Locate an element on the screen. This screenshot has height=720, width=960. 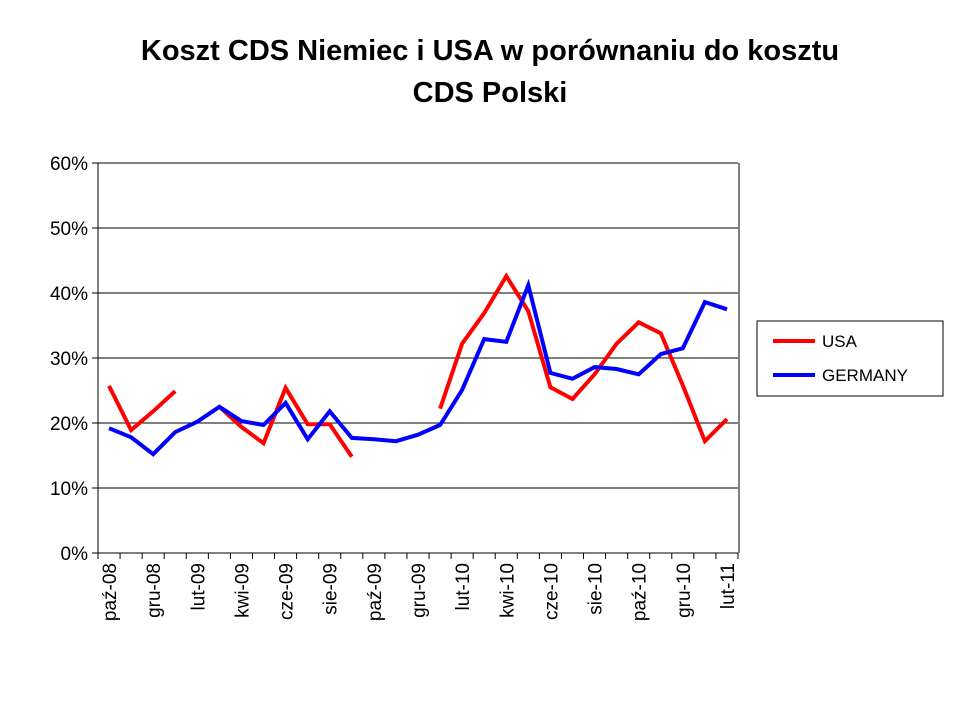
y-axis-ticks: 0% 10% 20% 30% 40% 50% 60% is located at coordinates (74, 359).